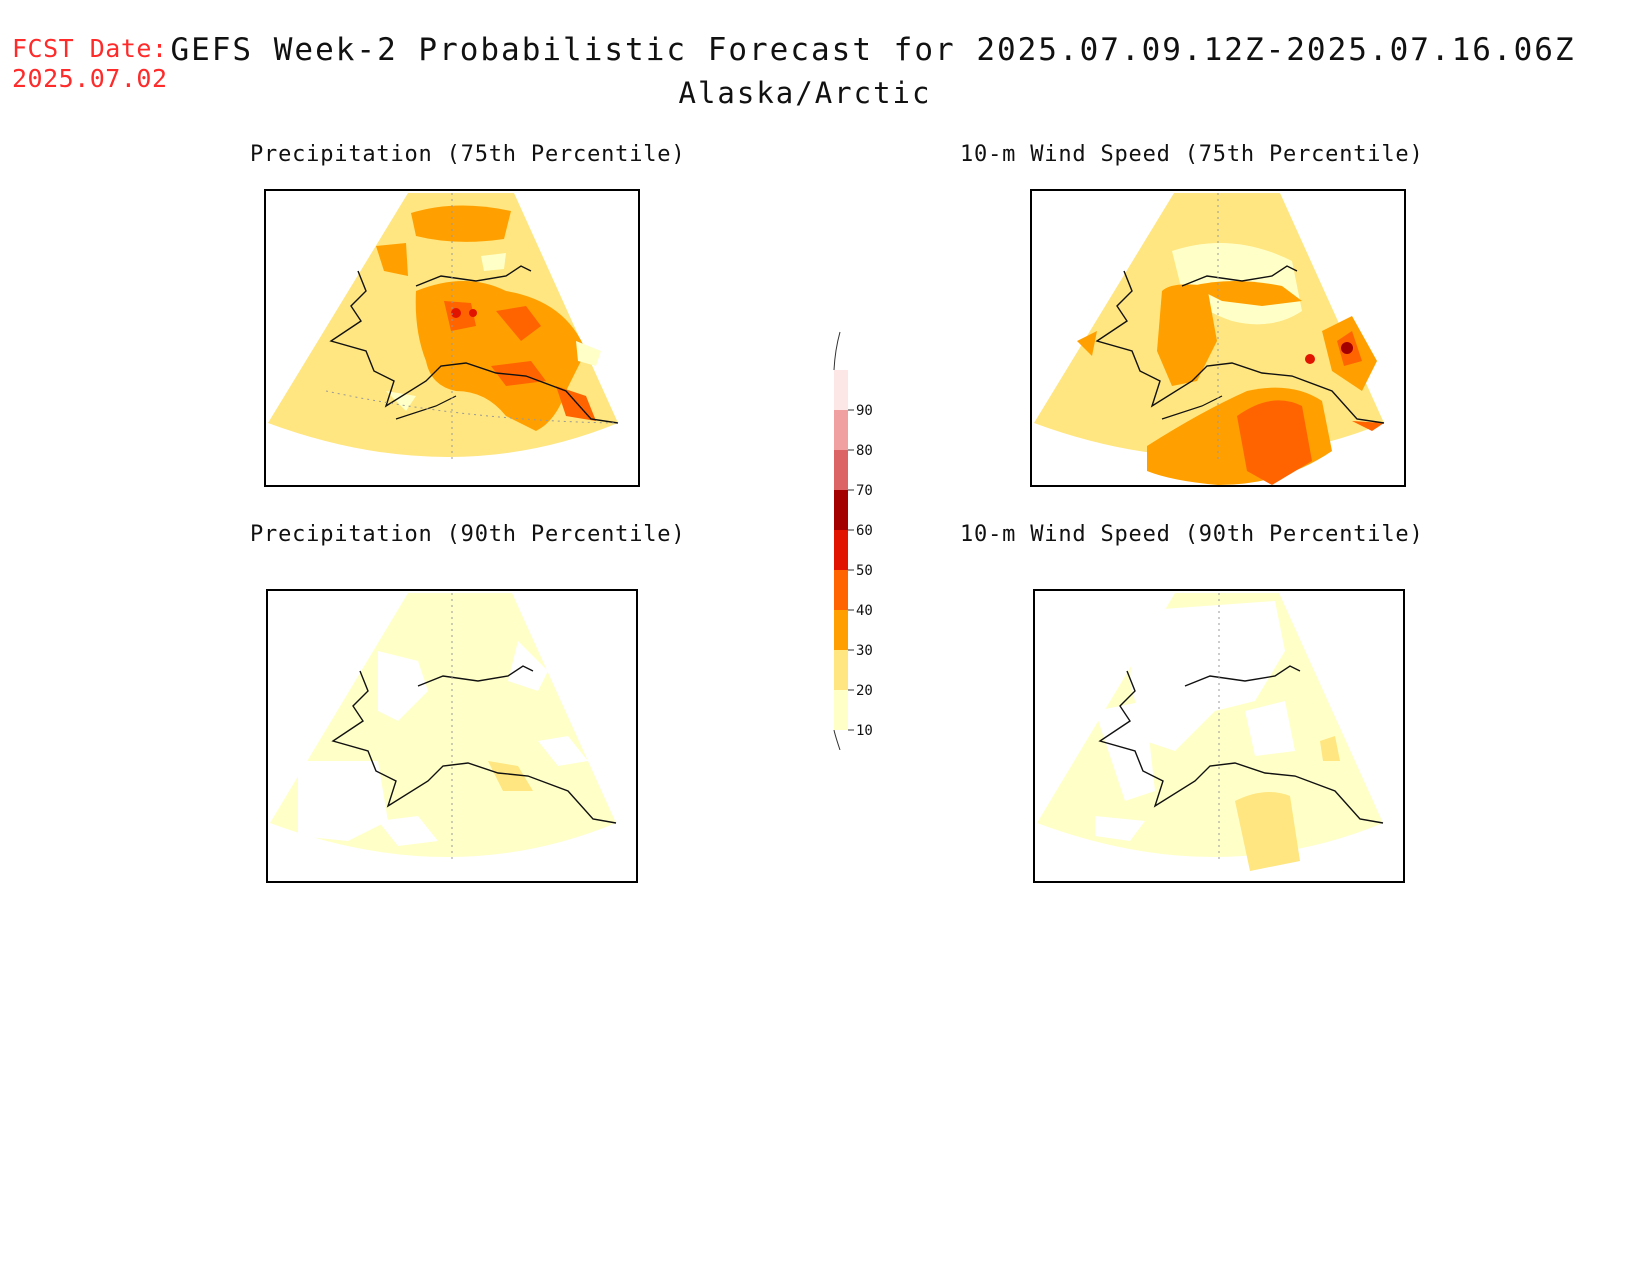 The image size is (1650, 1275). I want to click on fcst-date-value: 2025.07.02, so click(90, 78).